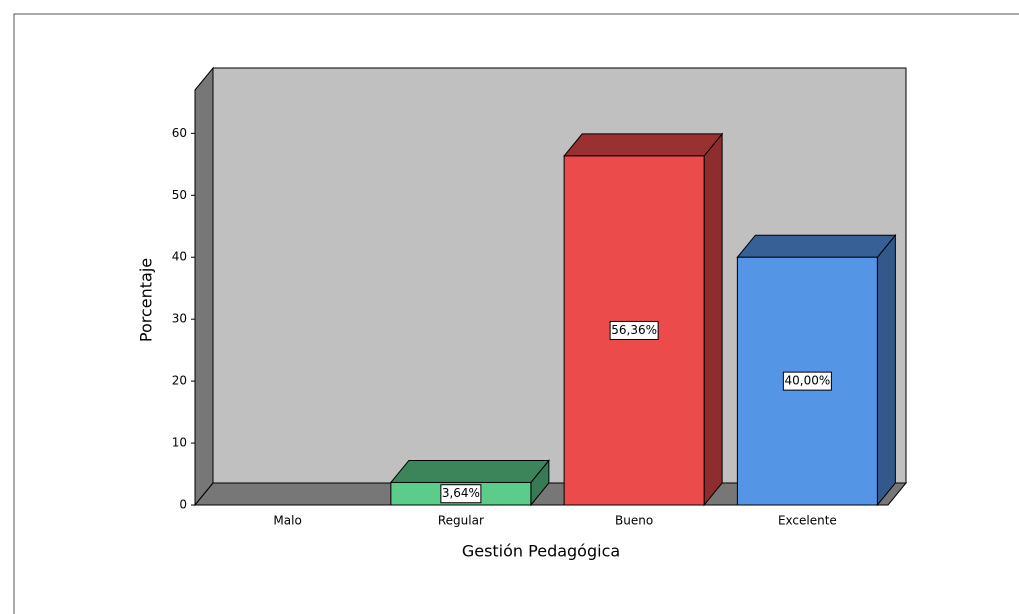  I want to click on y-tick-label: 0, so click(183, 505).